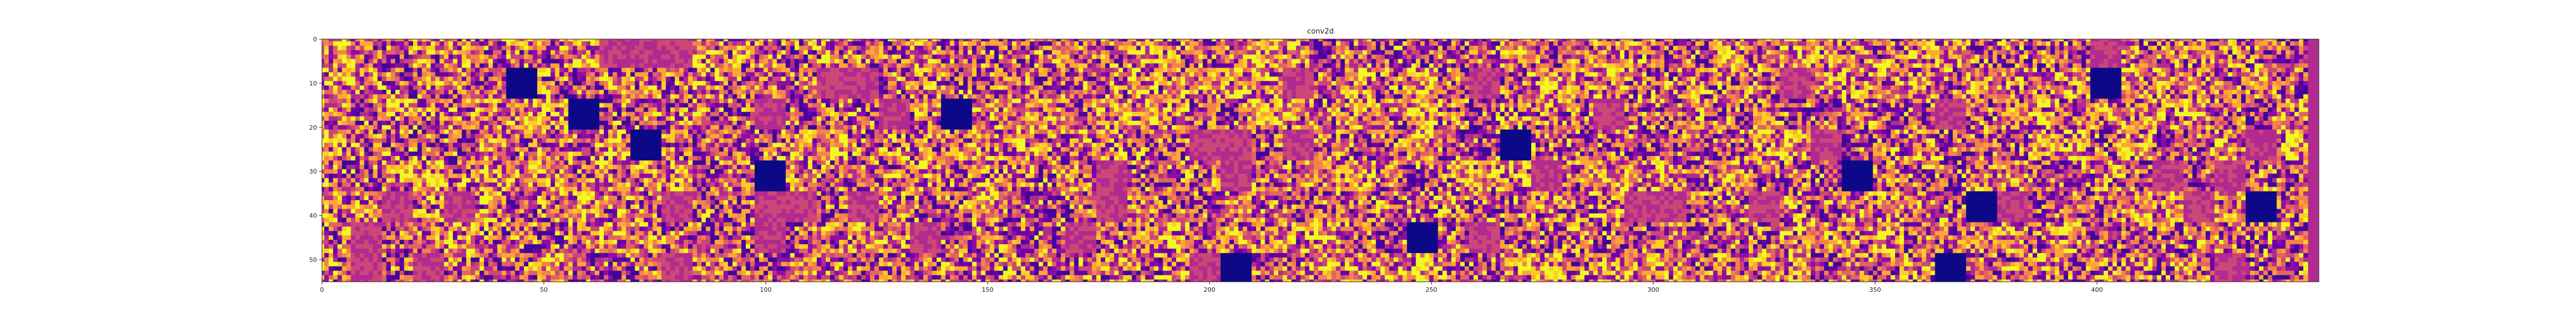 This screenshot has height=322, width=2576. Describe the element at coordinates (895, 54) in the screenshot. I see `feature-map-tile` at that location.